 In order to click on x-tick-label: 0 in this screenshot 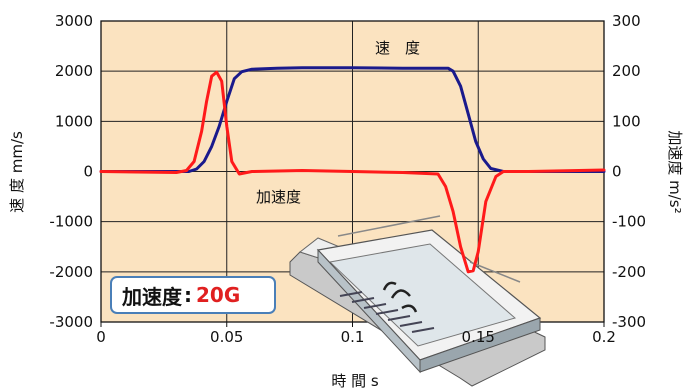, I will do `click(101, 337)`.